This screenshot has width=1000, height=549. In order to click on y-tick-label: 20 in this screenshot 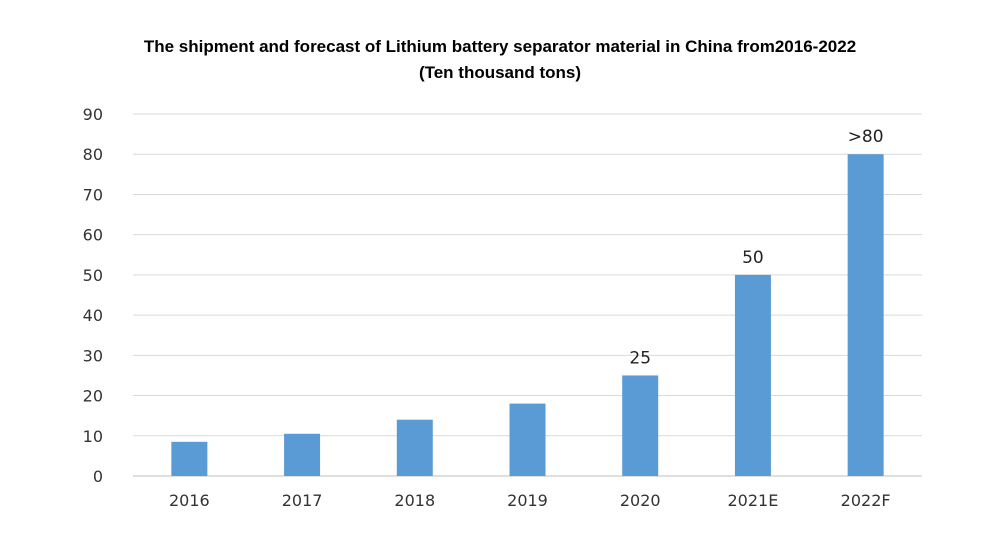, I will do `click(93, 396)`.